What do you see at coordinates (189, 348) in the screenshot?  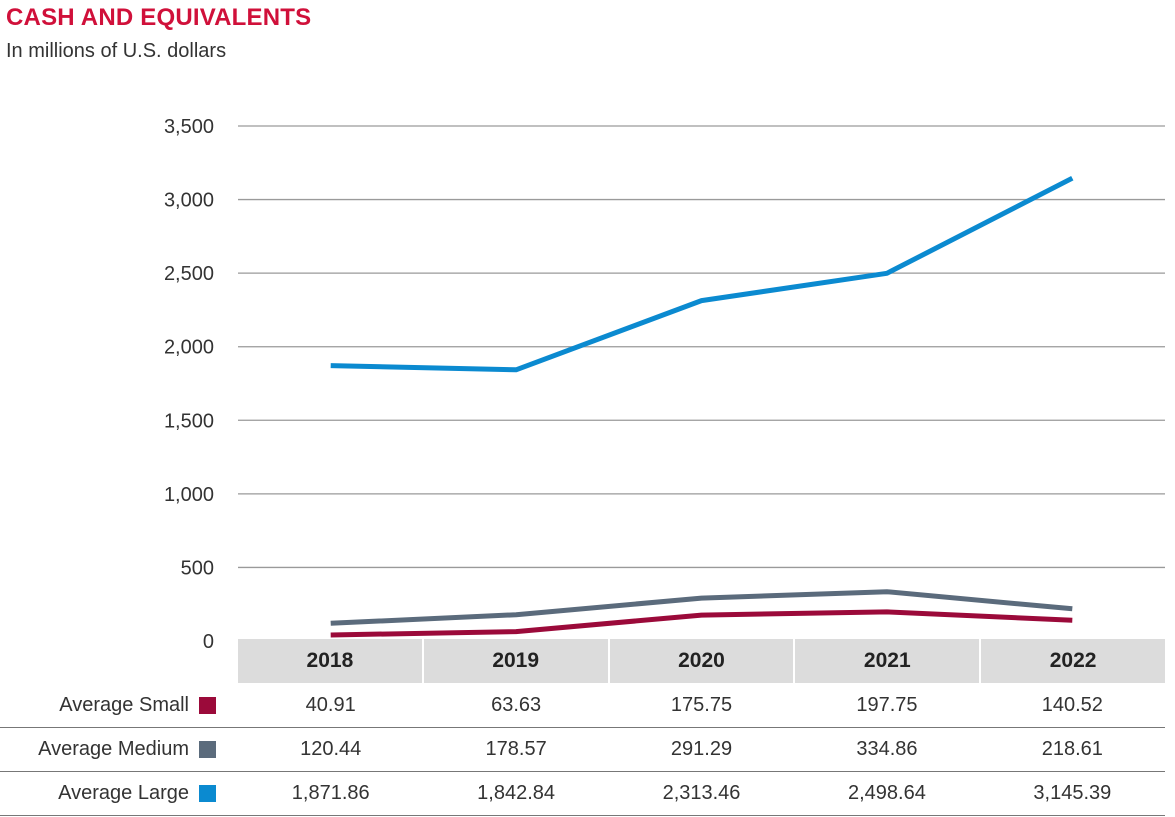 I see `y-tick-label: 2,000` at bounding box center [189, 348].